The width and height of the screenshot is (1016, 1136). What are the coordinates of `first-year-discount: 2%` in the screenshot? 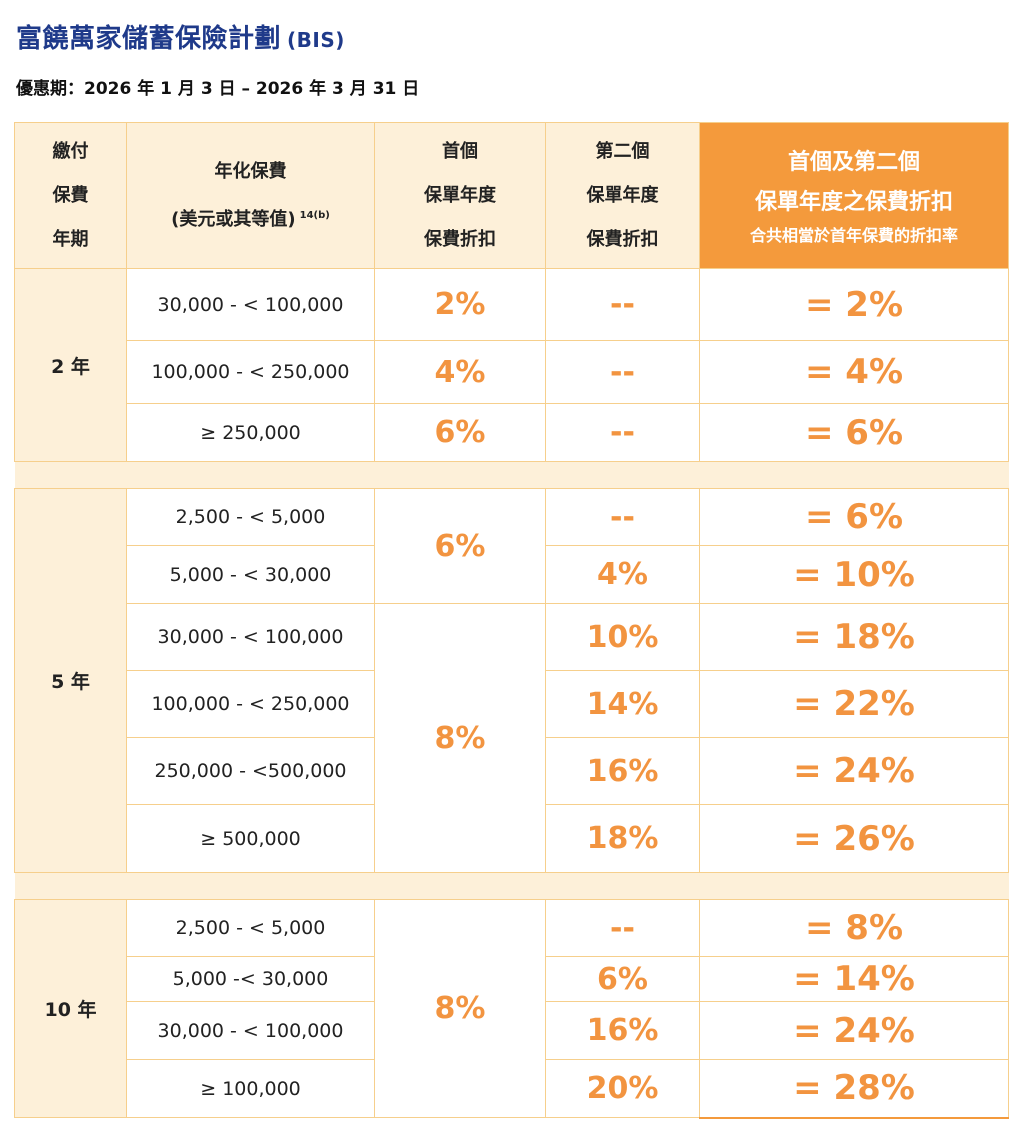 It's located at (460, 304).